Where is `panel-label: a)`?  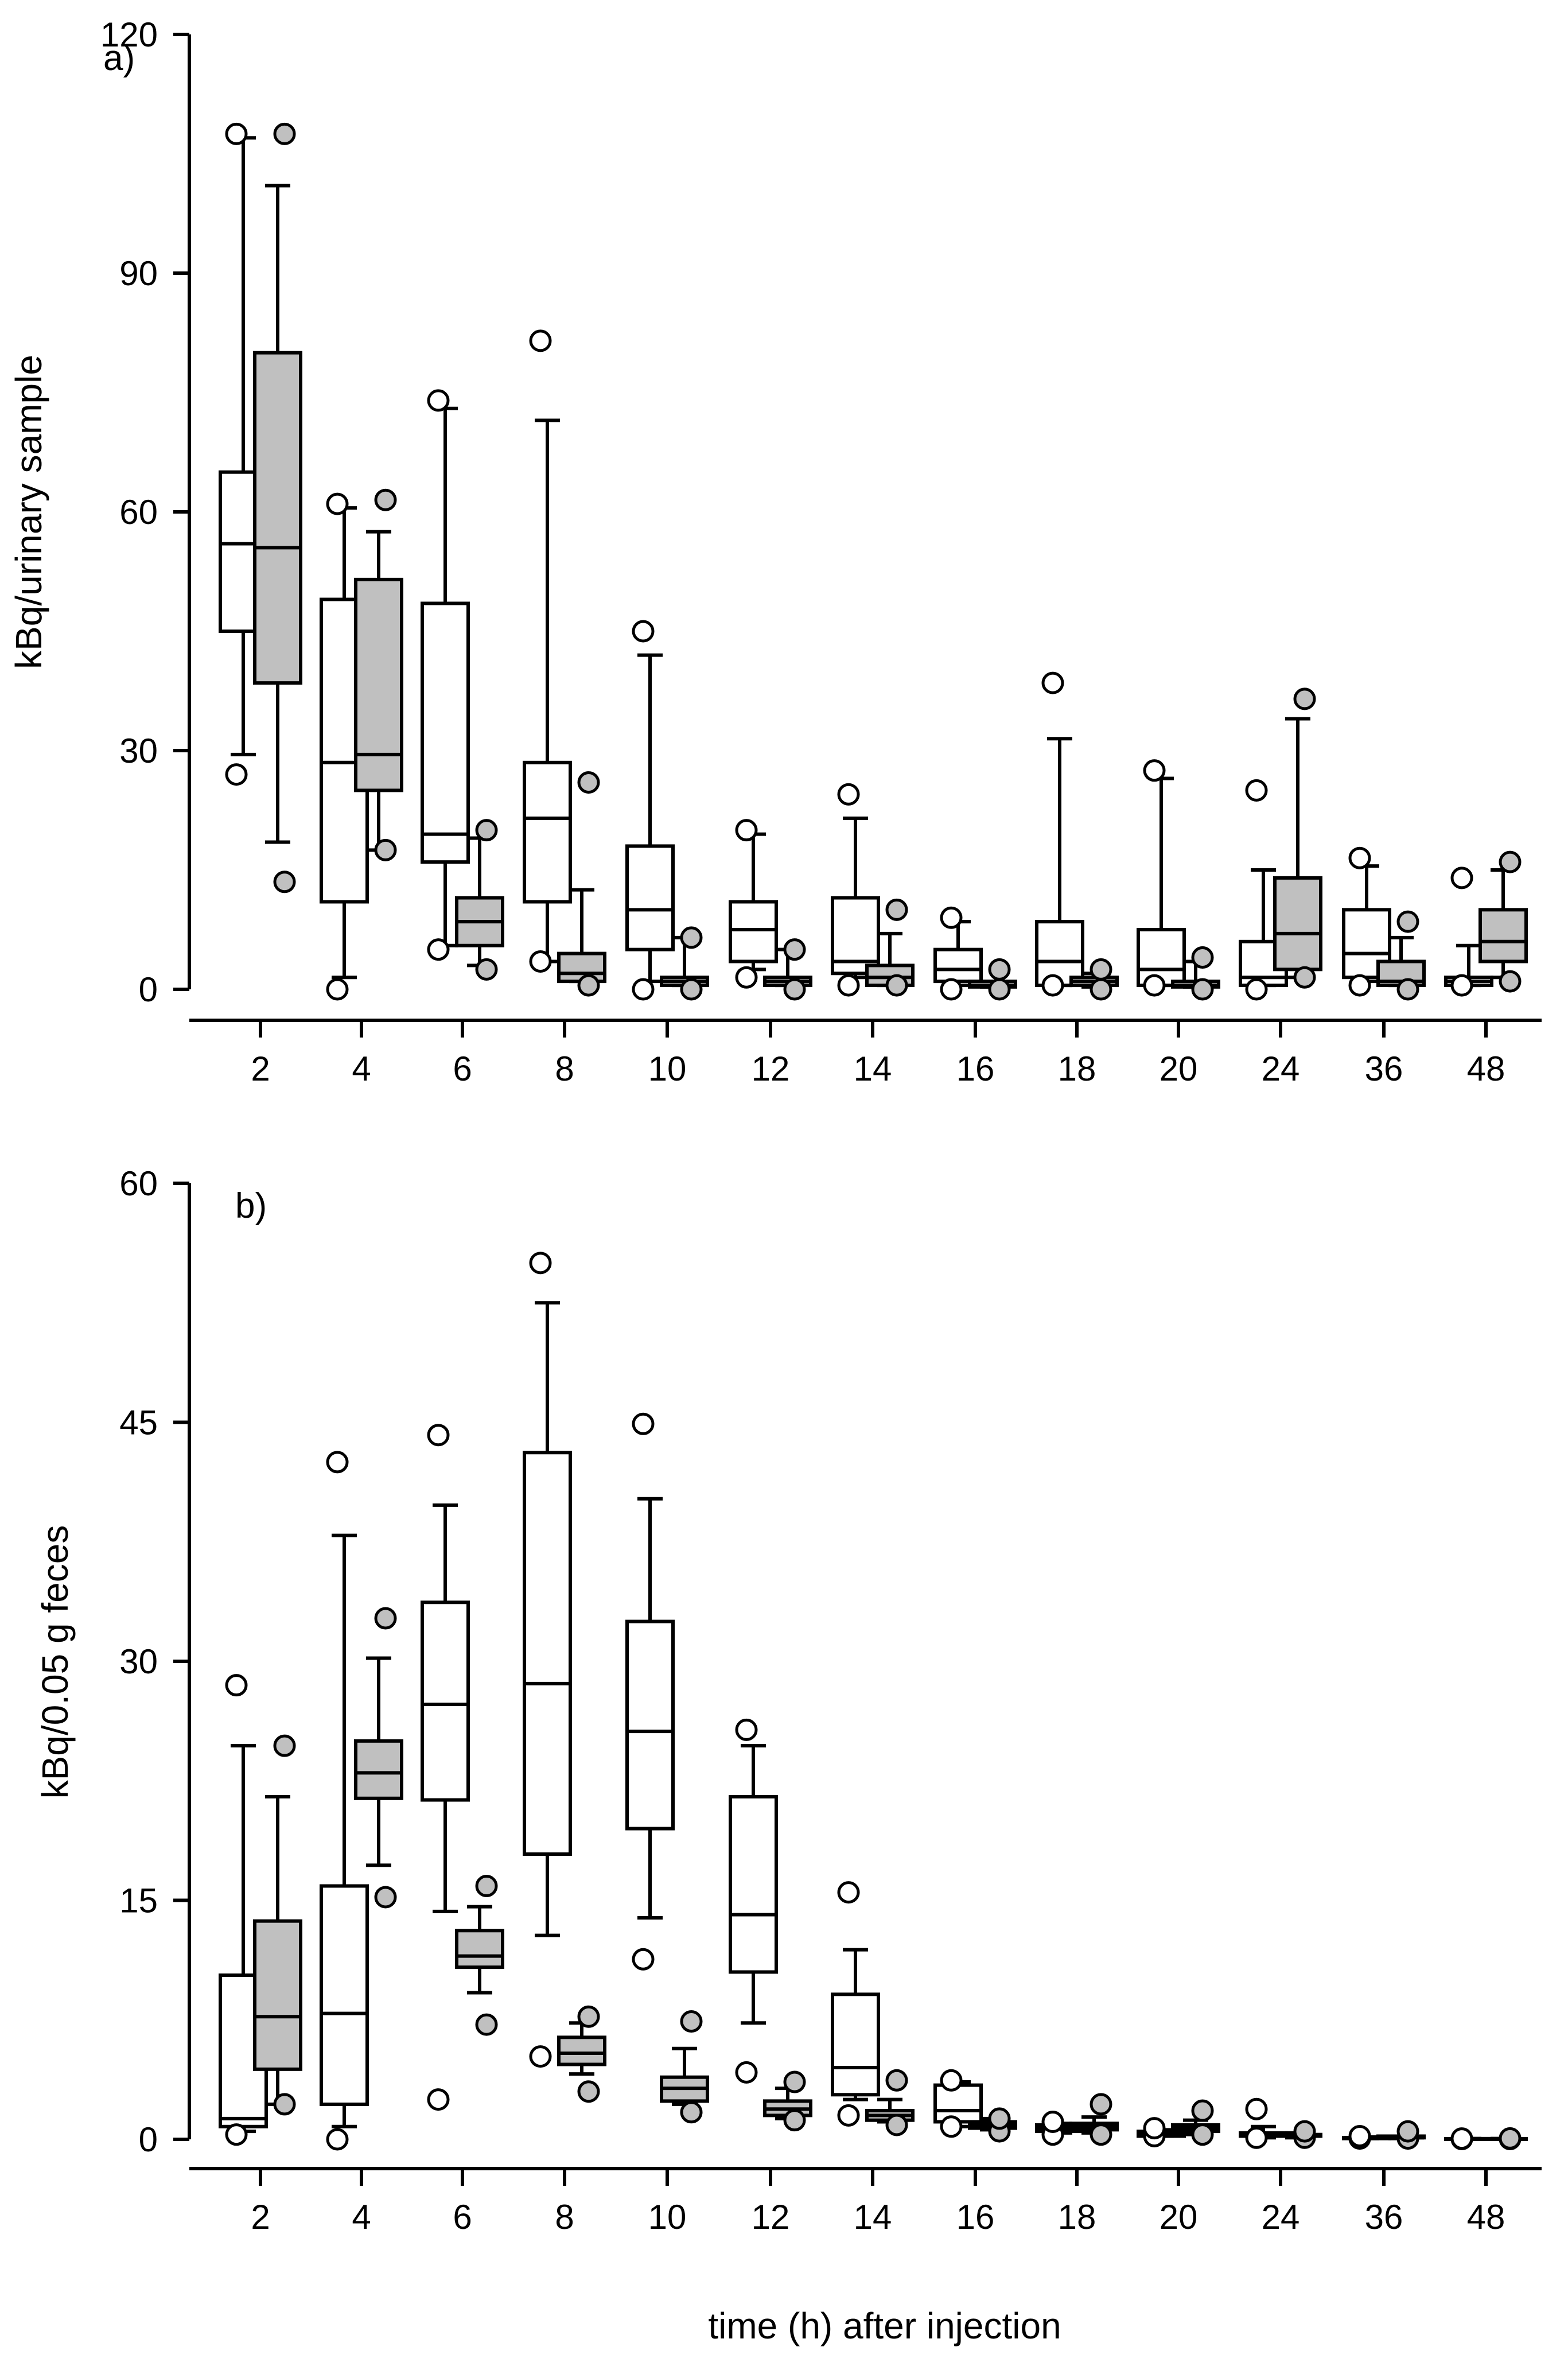 panel-label: a) is located at coordinates (119, 58).